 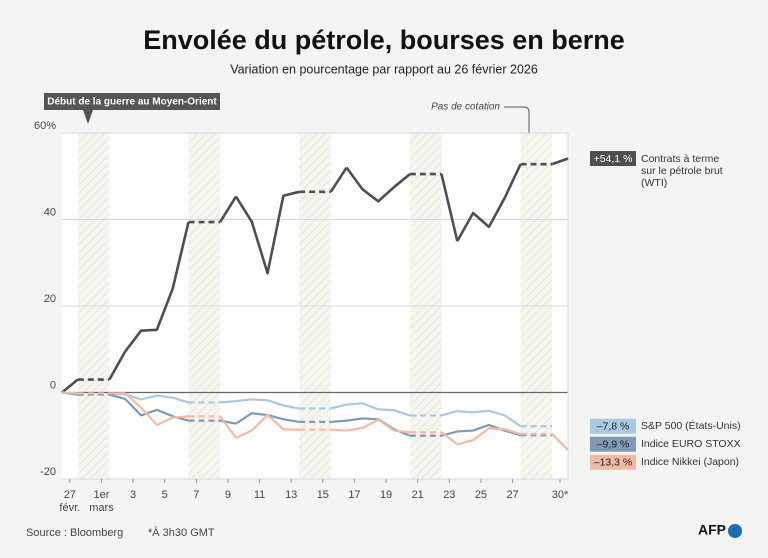 I want to click on x-tick-label-line: févr., so click(x=69, y=508).